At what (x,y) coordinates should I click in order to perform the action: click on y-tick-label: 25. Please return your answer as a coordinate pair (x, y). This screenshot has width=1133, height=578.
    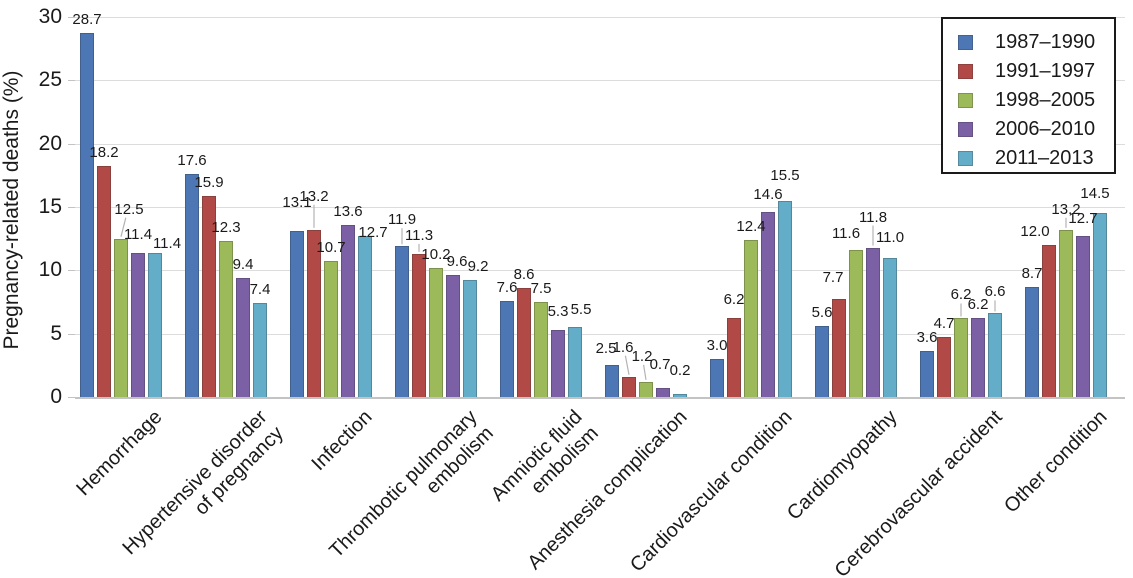
    Looking at the image, I should click on (50, 80).